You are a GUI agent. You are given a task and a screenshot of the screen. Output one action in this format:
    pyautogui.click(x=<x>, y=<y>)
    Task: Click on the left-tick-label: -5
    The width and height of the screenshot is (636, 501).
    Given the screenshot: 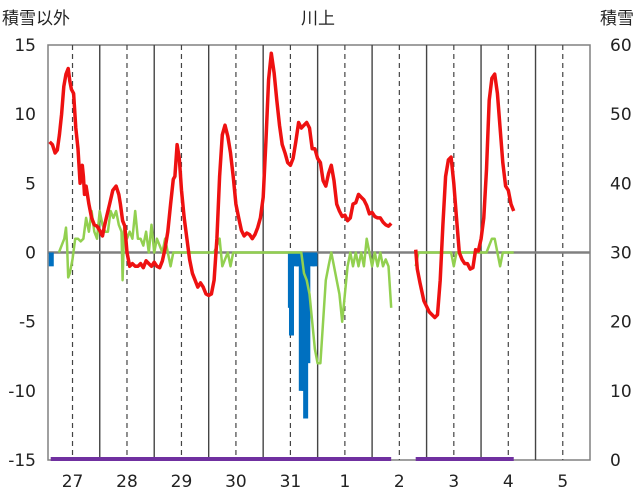 What is the action you would take?
    pyautogui.click(x=27, y=323)
    